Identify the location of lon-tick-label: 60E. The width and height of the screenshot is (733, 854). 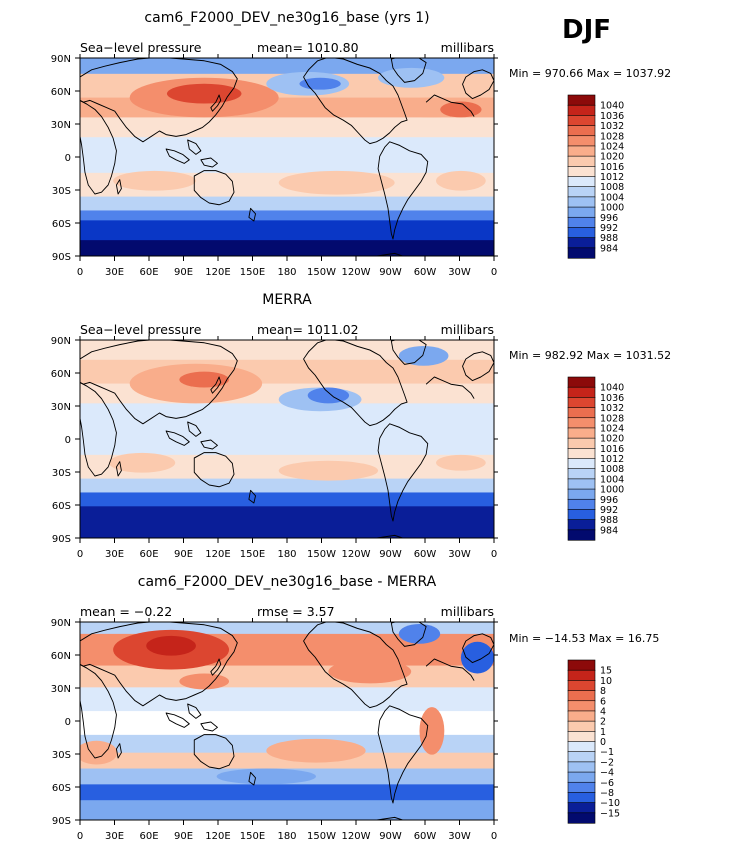
(148, 836).